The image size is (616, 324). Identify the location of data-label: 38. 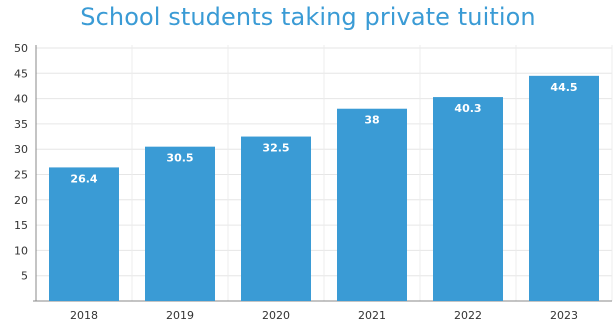
(371, 120).